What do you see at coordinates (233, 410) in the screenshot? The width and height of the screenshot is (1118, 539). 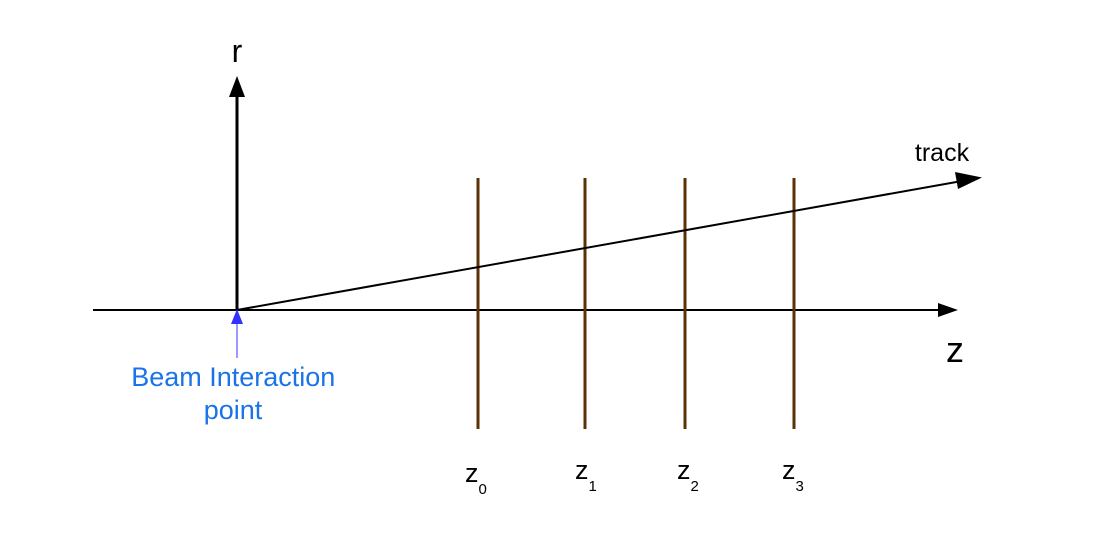 I see `beam-label-line2: point` at bounding box center [233, 410].